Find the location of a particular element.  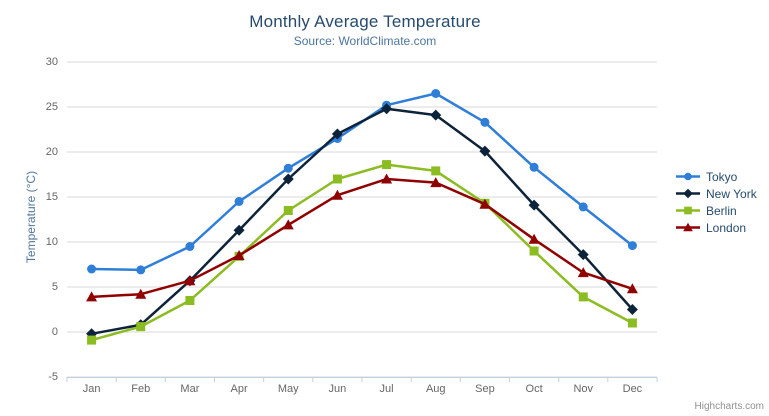

x-axis-label: Feb is located at coordinates (141, 389).